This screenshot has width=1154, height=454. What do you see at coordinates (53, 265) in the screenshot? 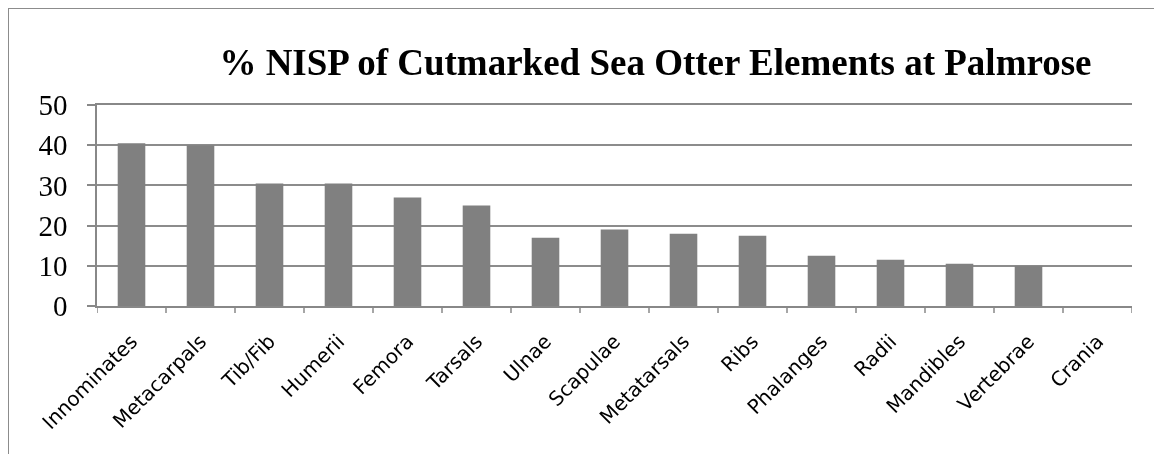
I see `y-tick-label: 10` at bounding box center [53, 265].